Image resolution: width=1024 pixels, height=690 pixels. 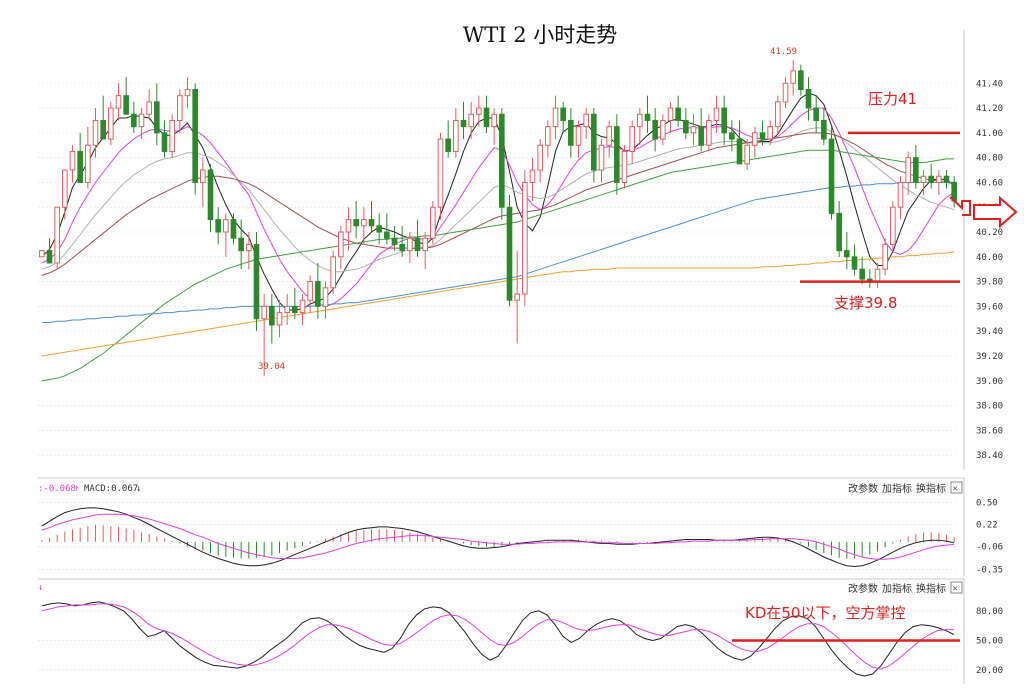 I want to click on down-arrow-icon: ↓, so click(x=138, y=489).